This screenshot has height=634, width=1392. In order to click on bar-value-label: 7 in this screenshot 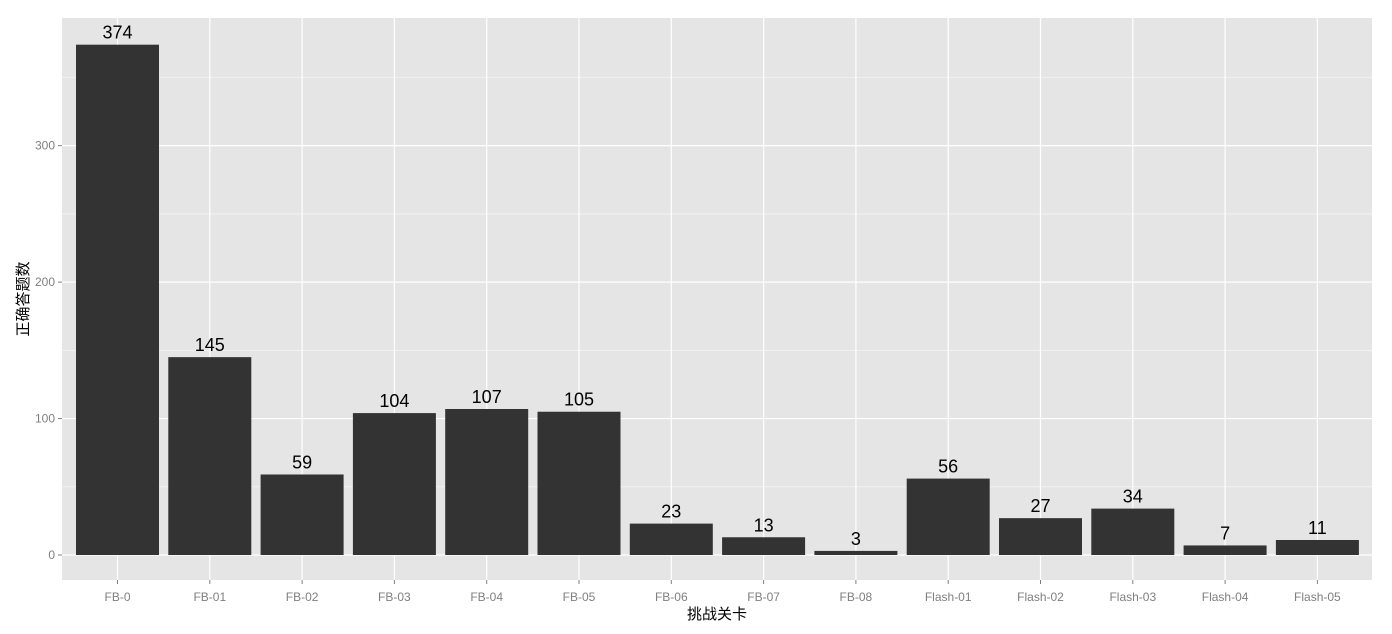, I will do `click(1225, 533)`.